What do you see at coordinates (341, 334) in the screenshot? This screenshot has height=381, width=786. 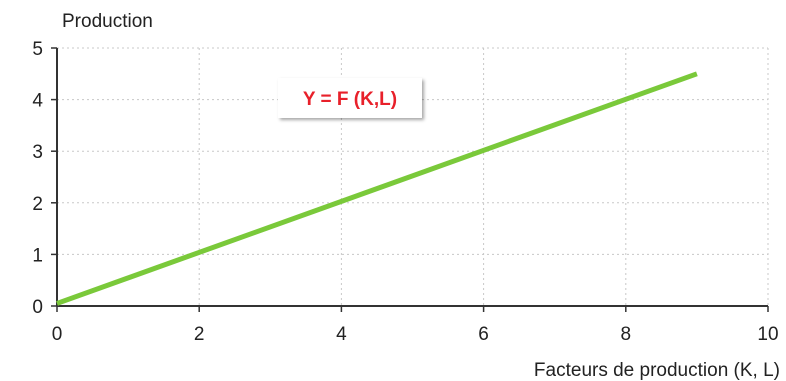 I see `x-tick-label: 4` at bounding box center [341, 334].